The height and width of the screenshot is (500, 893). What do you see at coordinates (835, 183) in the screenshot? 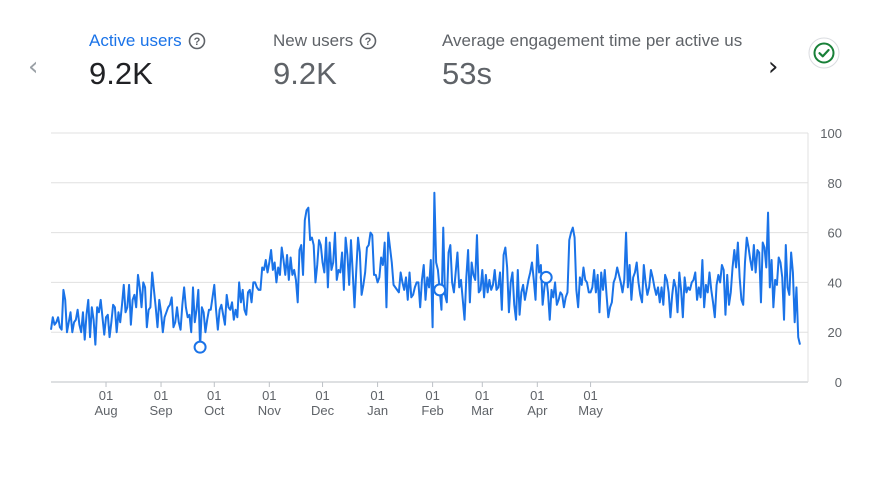
I see `y-tick-label: 80` at bounding box center [835, 183].